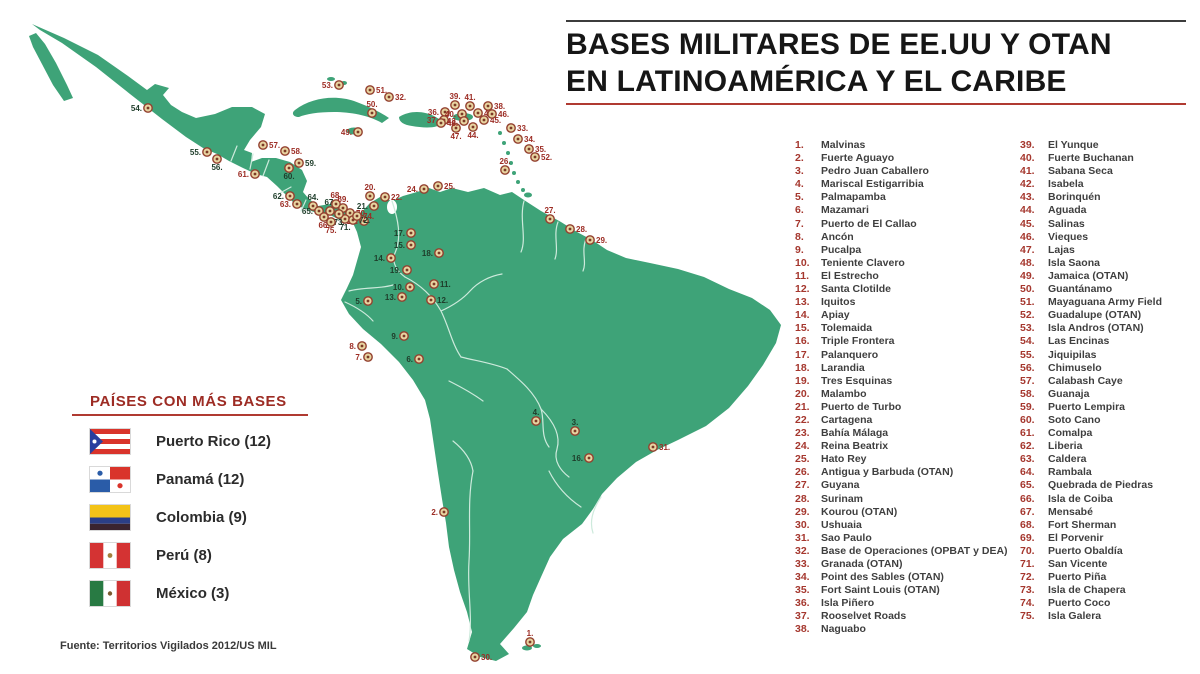 This screenshot has height=674, width=1200. What do you see at coordinates (907, 603) in the screenshot?
I see `base-list-item: 36. Isla Piñero` at bounding box center [907, 603].